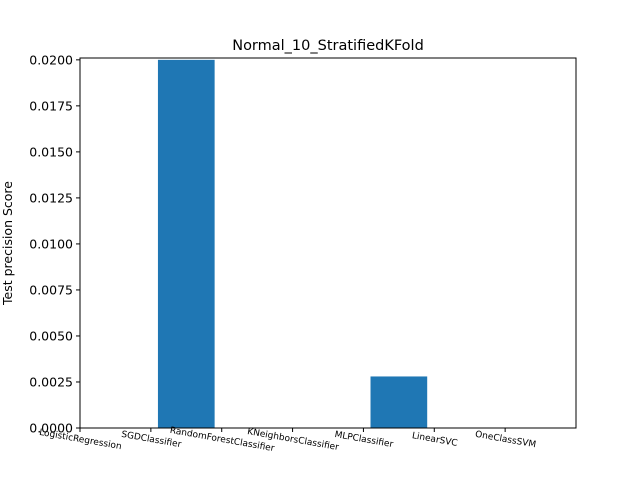 The height and width of the screenshot is (480, 640). Describe the element at coordinates (186, 244) in the screenshot. I see `bar-SGDClassifier` at that location.